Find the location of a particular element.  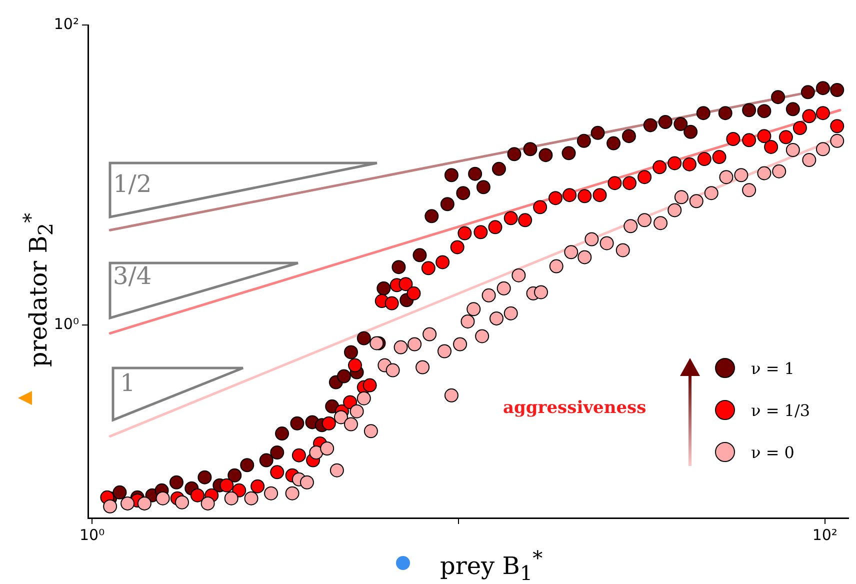

legend-label: ν = 1 is located at coordinates (772, 368).